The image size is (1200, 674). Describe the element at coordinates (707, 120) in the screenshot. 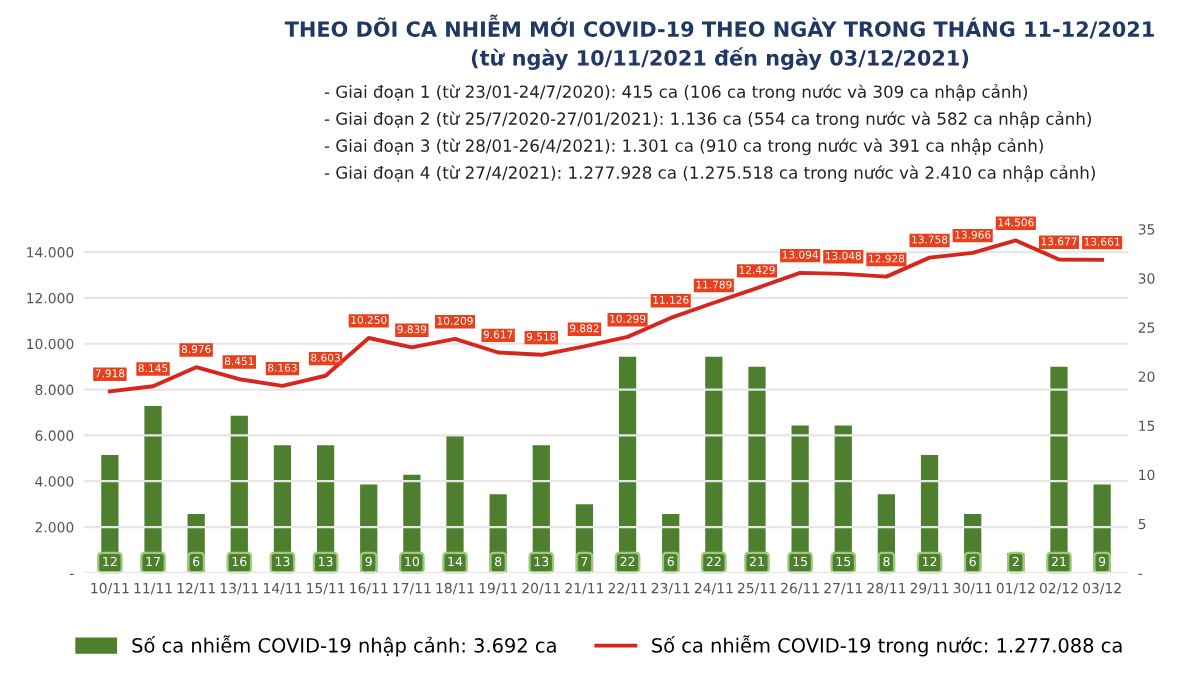

I see `text: - Giai đoạn 2 (từ 25/7/2020-27/01/2021): 1.136 ca (554 ca trong nước và 582 ca nhập cảnh)` at that location.